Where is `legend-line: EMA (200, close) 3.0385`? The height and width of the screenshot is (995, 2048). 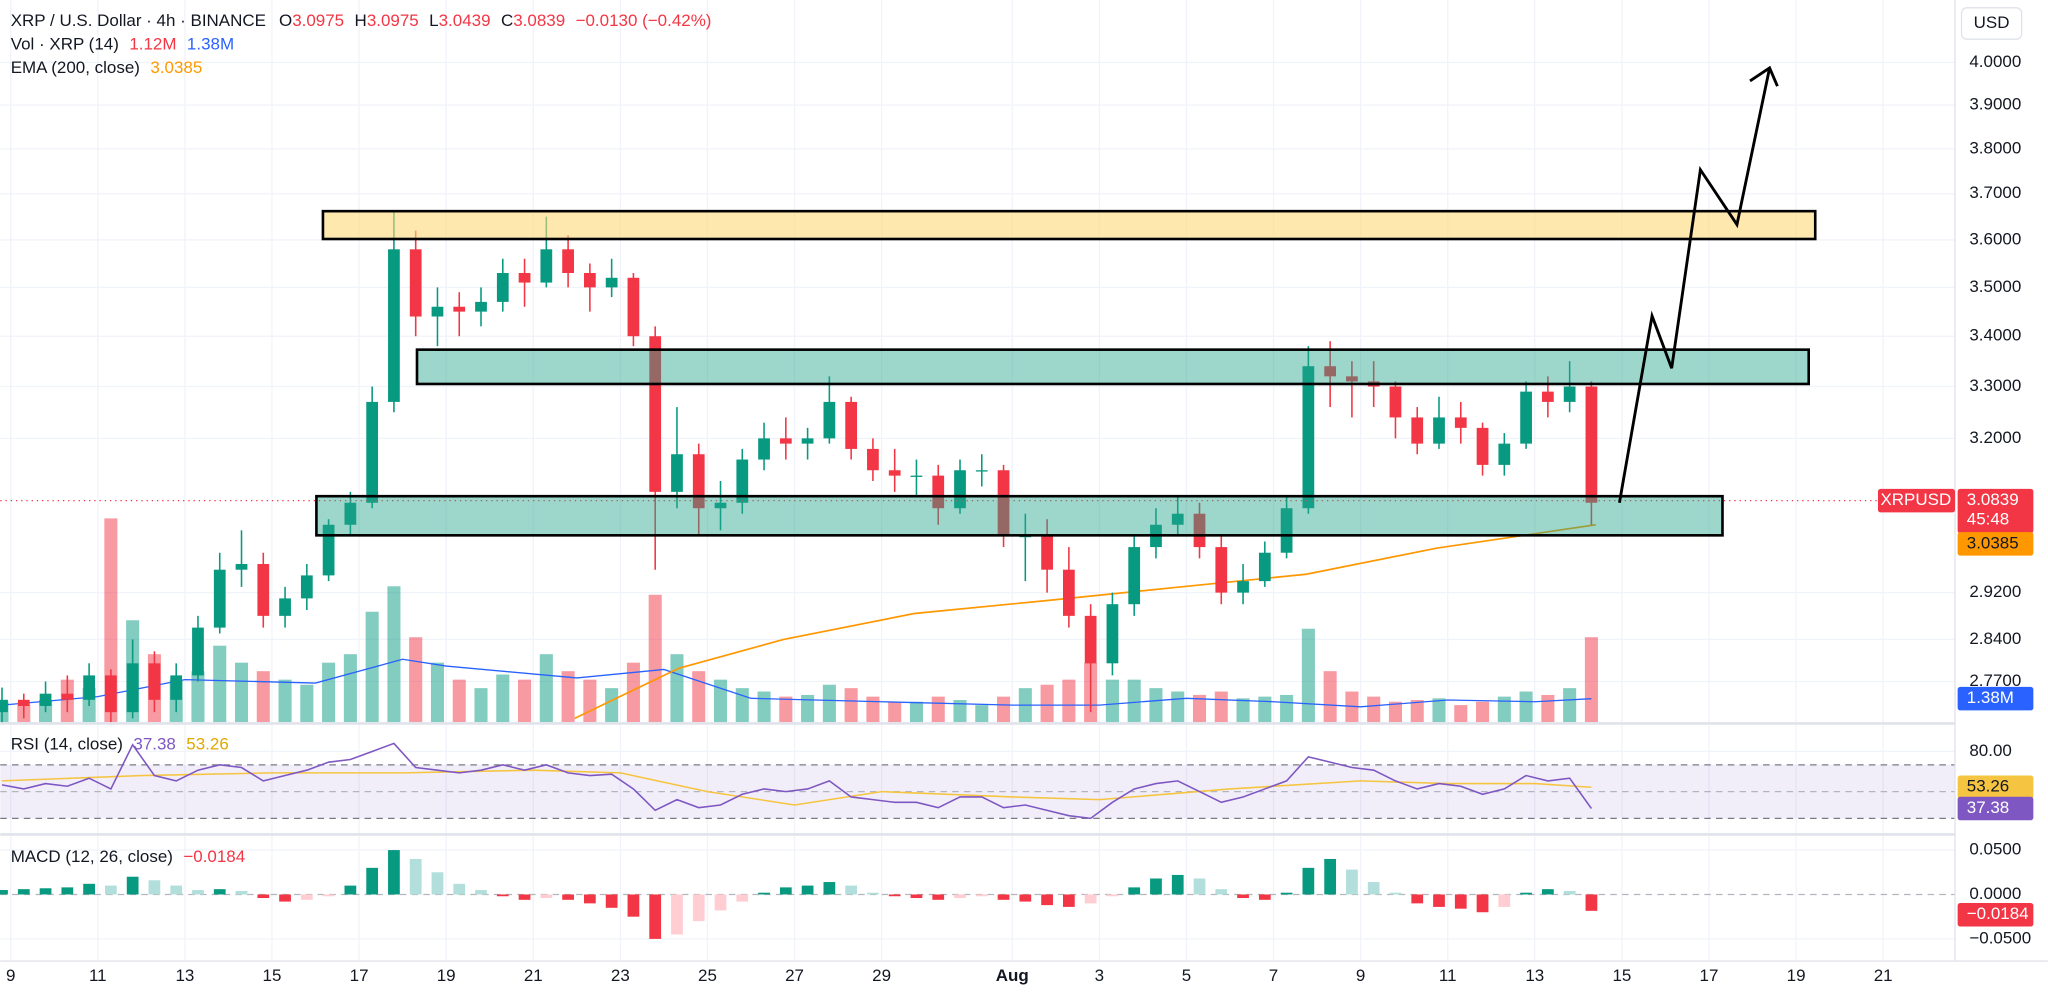 legend-line: EMA (200, close) 3.0385 is located at coordinates (107, 68).